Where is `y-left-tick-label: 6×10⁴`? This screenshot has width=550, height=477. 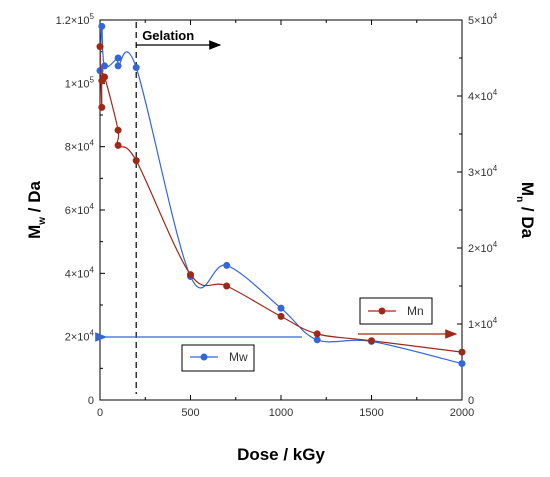
y-left-tick-label: 6×10⁴ is located at coordinates (80, 209).